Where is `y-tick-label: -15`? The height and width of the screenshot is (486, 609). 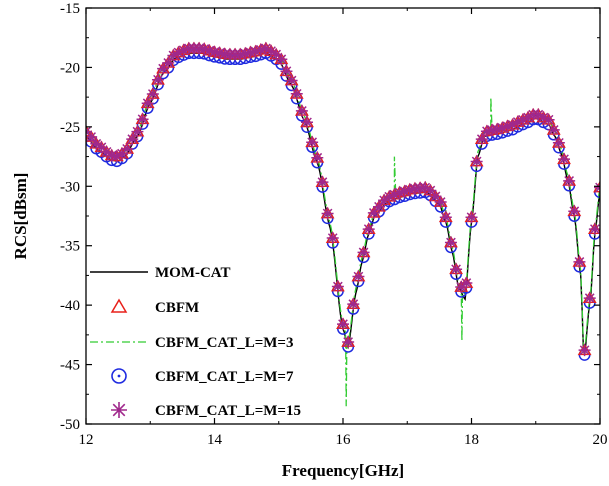 y-tick-label: -15 is located at coordinates (70, 9).